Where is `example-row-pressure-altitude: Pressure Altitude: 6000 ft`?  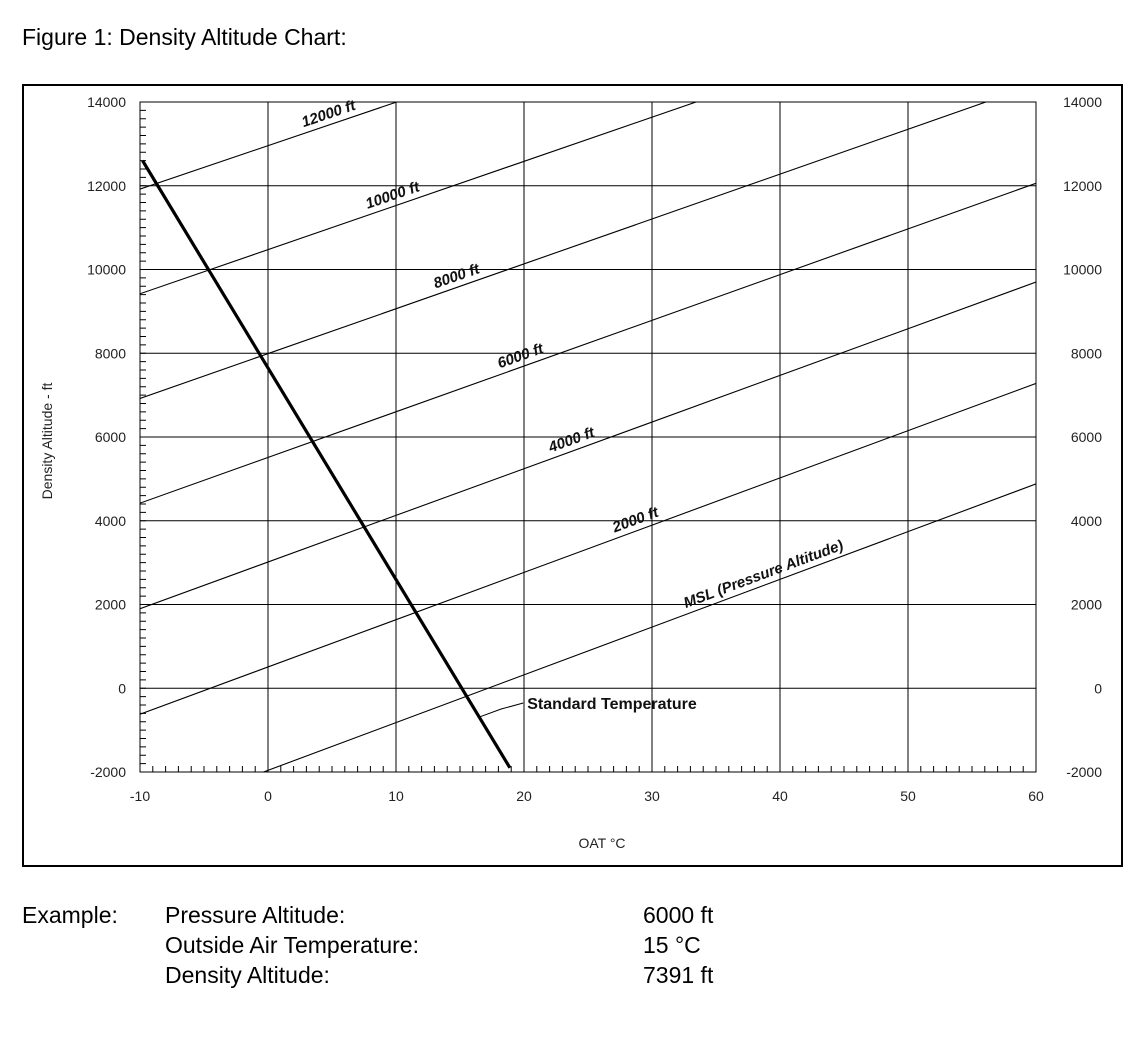 example-row-pressure-altitude: Pressure Altitude: 6000 ft is located at coordinates (465, 915).